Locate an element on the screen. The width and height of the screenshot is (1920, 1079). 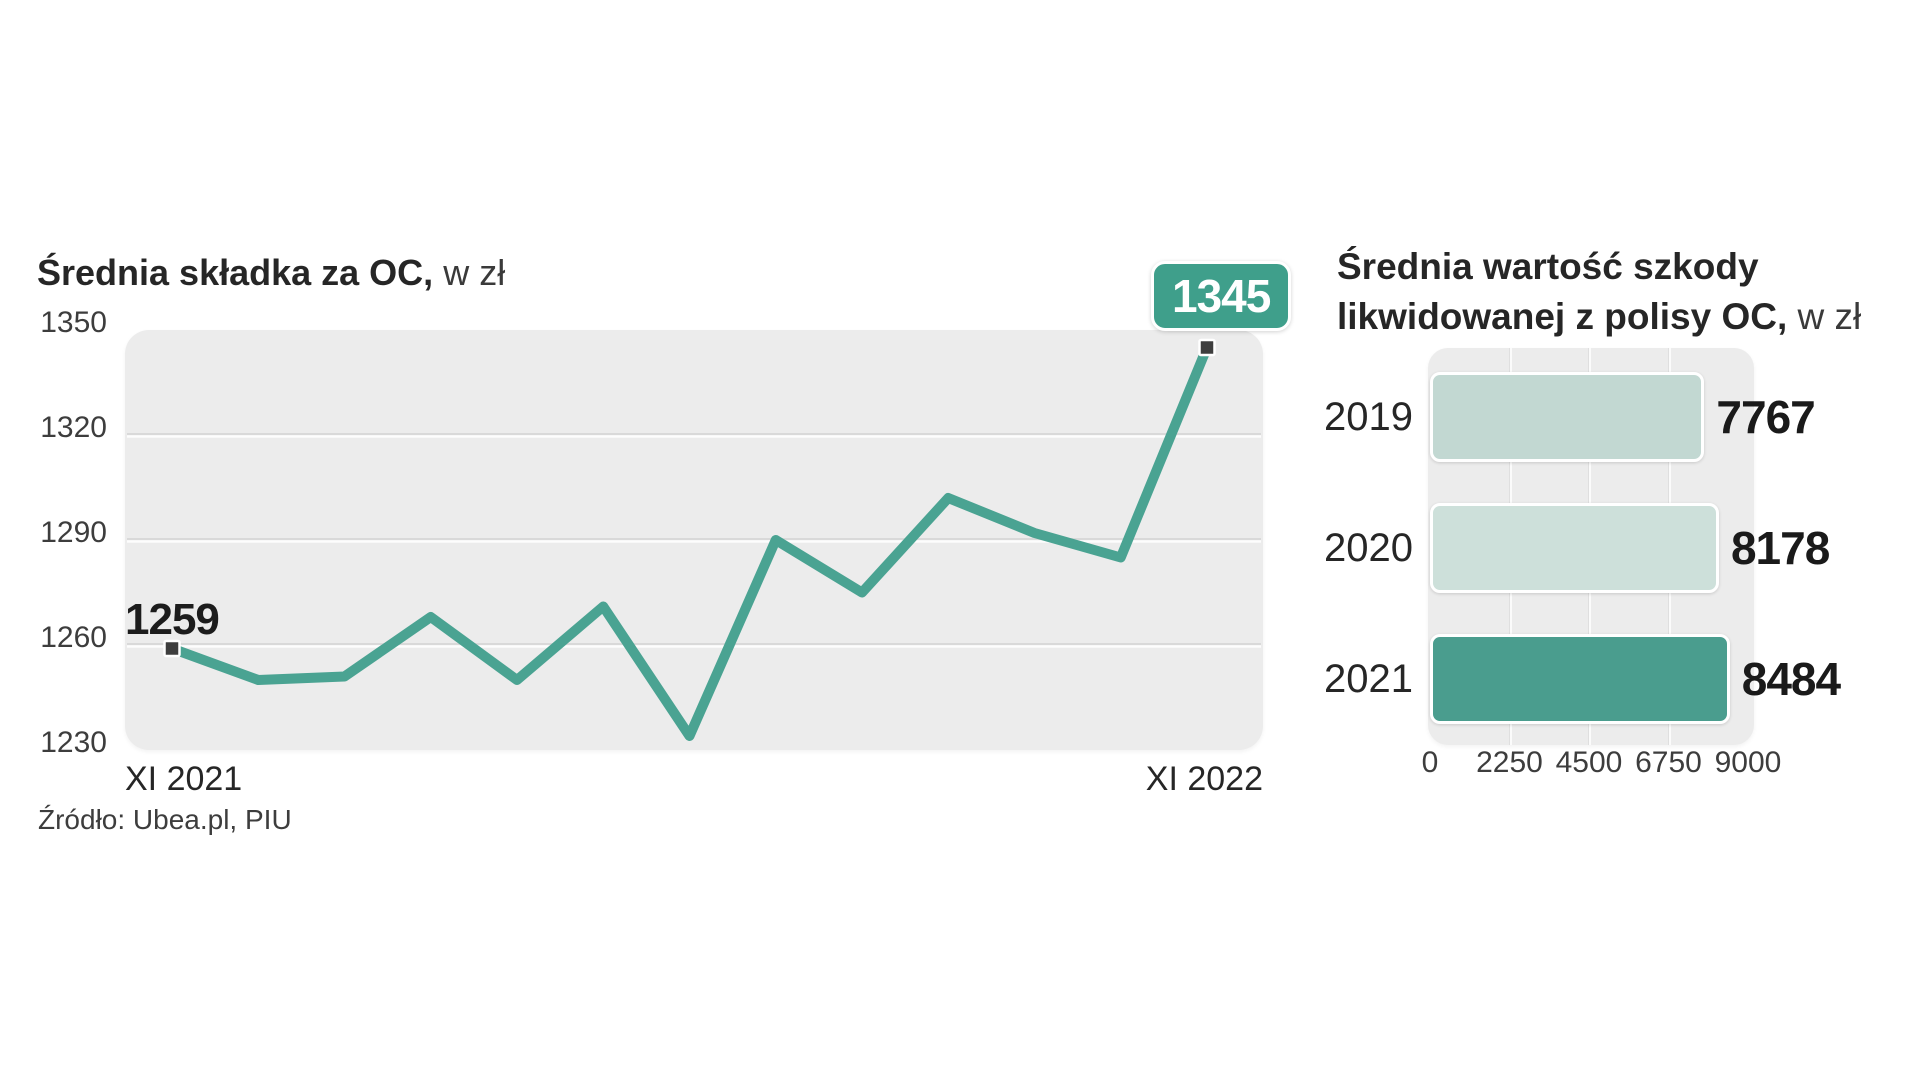
line-y-tick-label: 1290 is located at coordinates (73, 532).